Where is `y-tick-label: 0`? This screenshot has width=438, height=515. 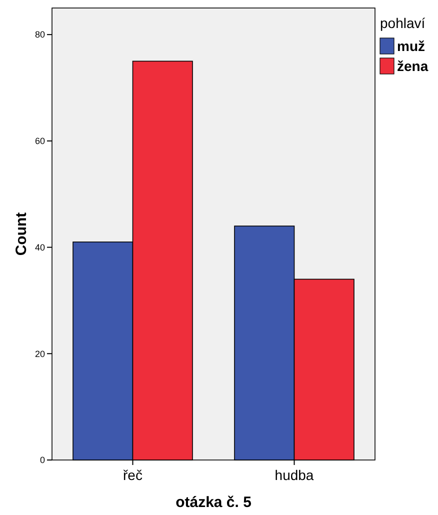 y-tick-label: 0 is located at coordinates (42, 460).